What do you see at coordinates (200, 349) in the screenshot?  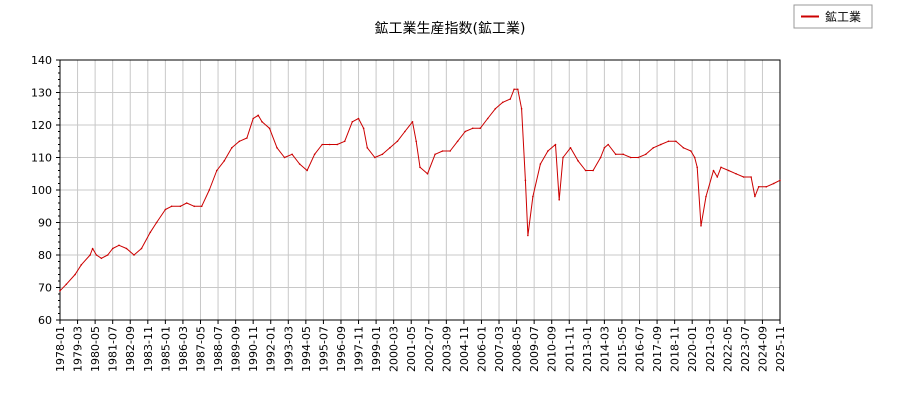 I see `x-tick-label: 1987-05` at bounding box center [200, 349].